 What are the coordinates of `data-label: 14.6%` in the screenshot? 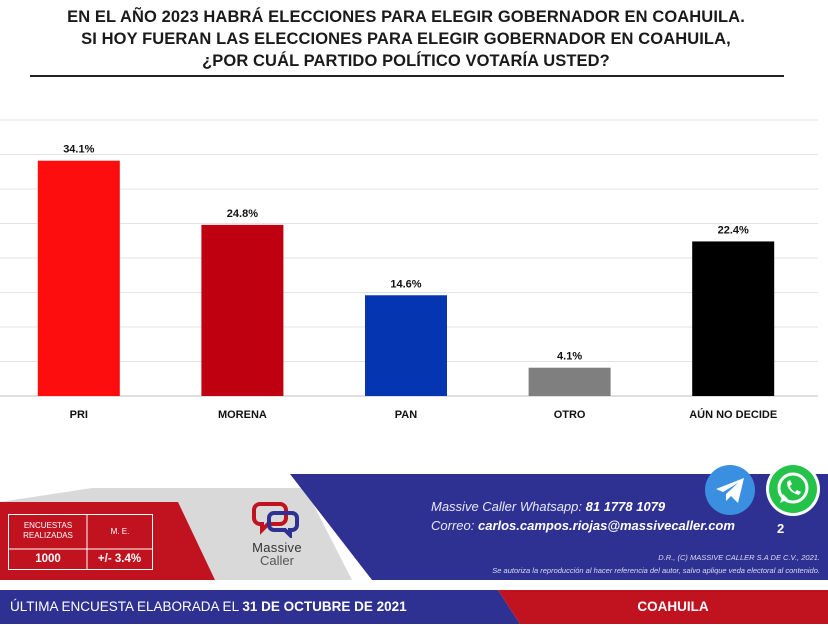 It's located at (405, 284).